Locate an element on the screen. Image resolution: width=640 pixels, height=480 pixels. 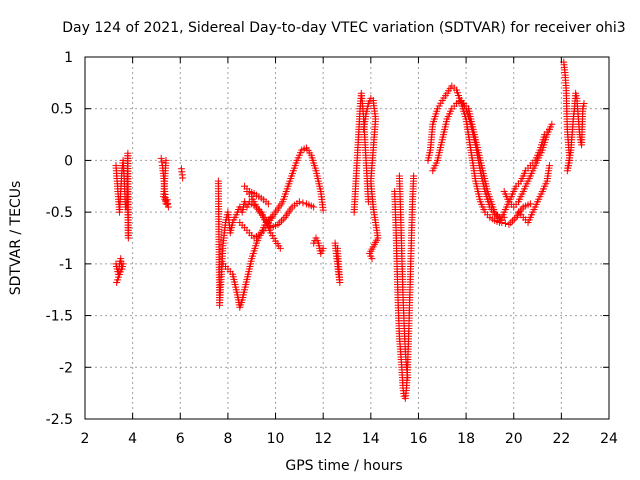
series-arc-15.3h-b is located at coordinates (403, 277).